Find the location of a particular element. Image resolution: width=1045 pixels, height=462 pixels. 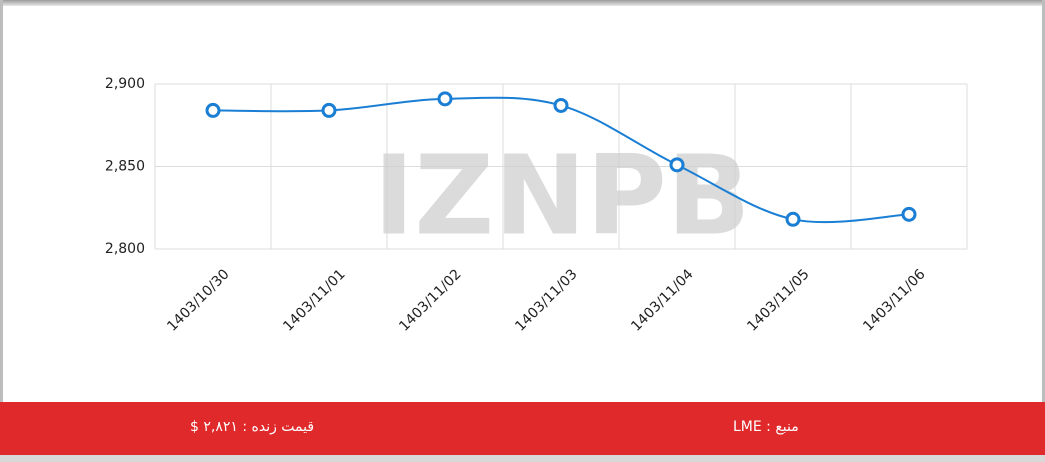

y-tick-label: 2,900 is located at coordinates (125, 84).